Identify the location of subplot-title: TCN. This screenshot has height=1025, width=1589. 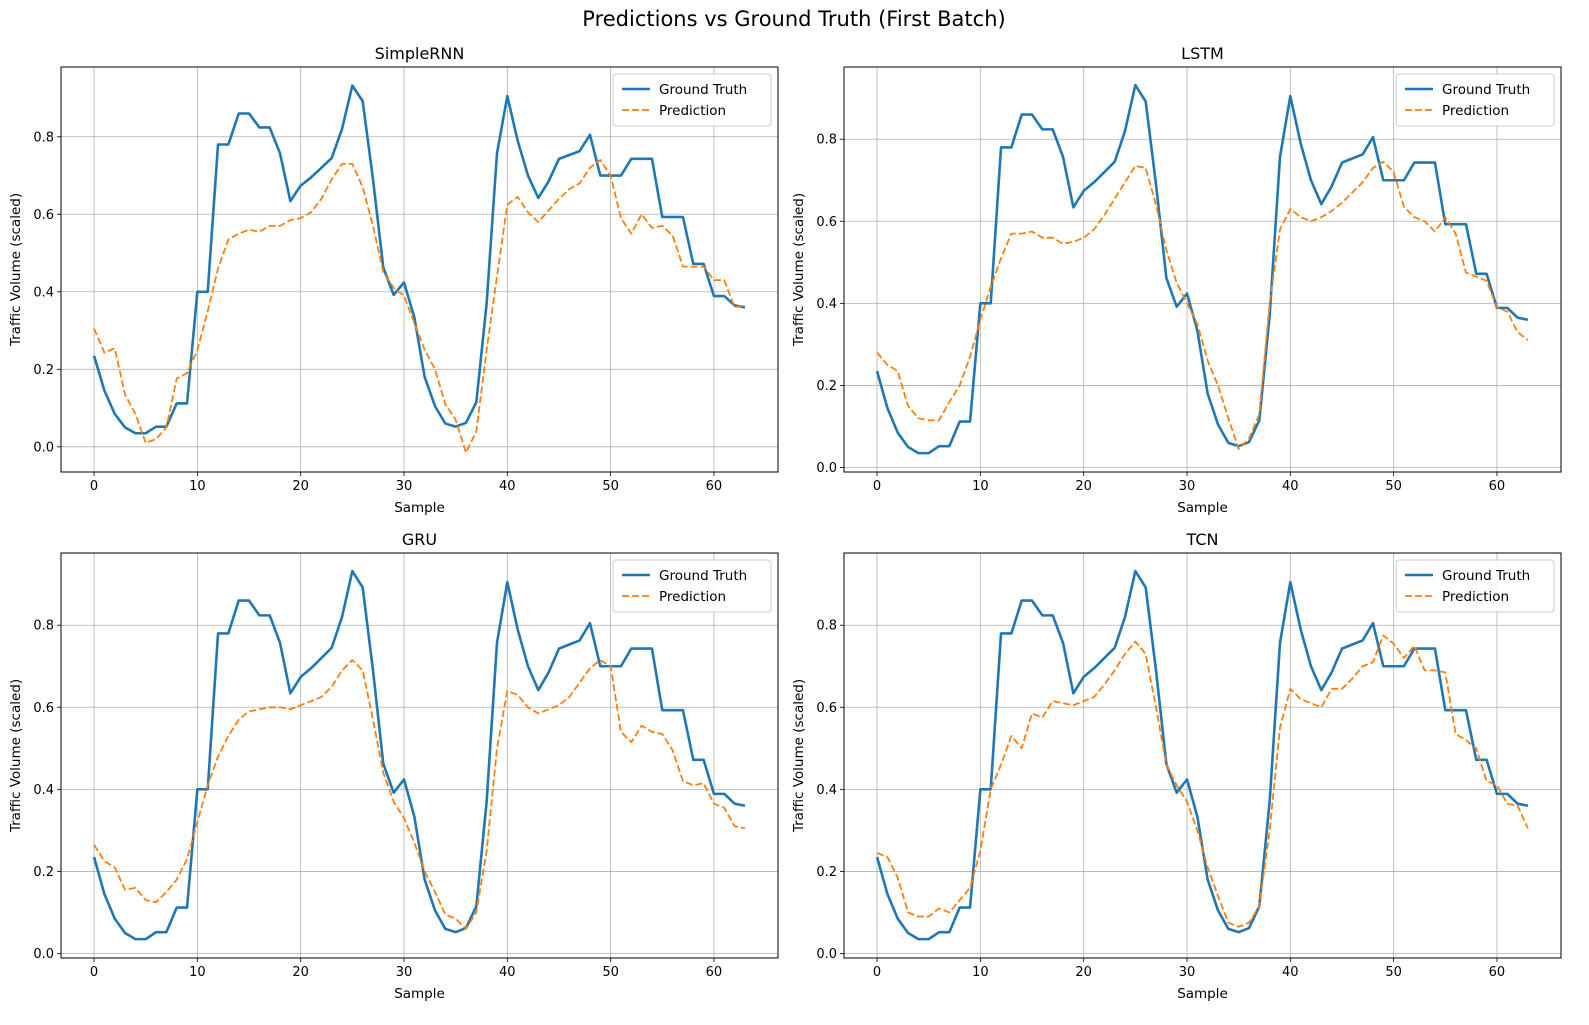
(1202, 539).